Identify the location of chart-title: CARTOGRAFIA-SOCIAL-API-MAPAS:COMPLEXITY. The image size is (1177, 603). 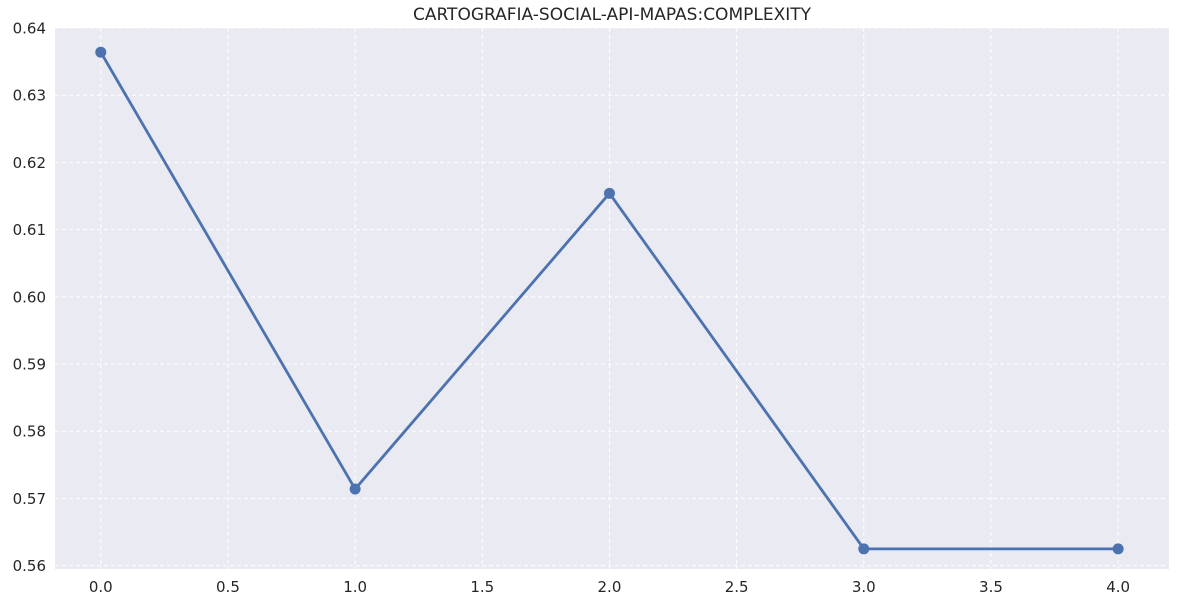
(612, 15).